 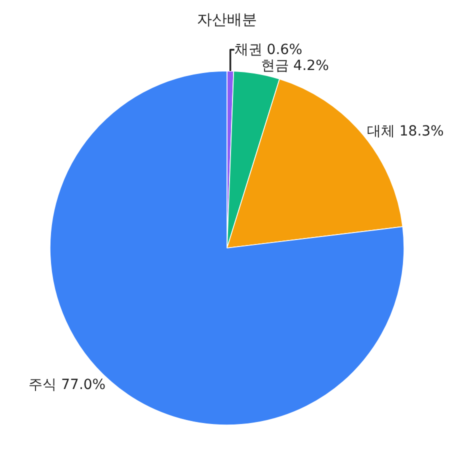 What do you see at coordinates (227, 19) in the screenshot?
I see `chart-title: 자산배분` at bounding box center [227, 19].